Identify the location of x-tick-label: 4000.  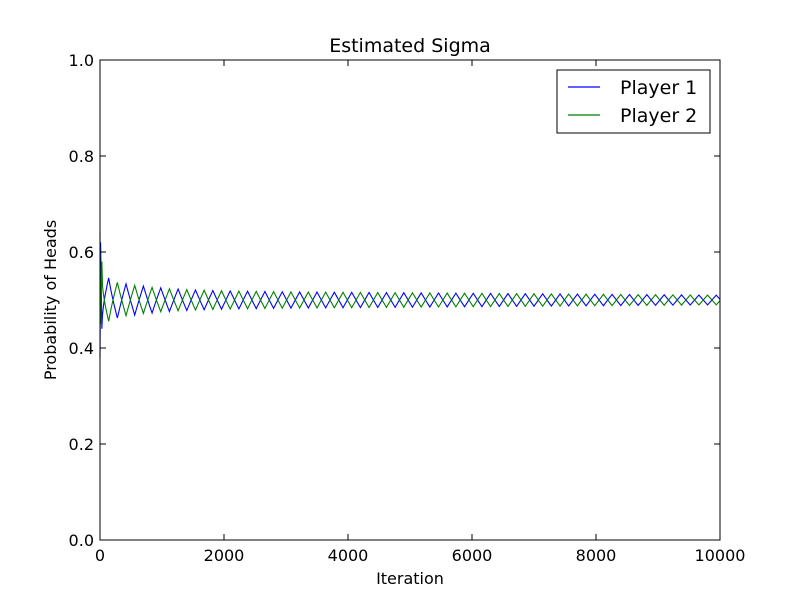
(348, 555).